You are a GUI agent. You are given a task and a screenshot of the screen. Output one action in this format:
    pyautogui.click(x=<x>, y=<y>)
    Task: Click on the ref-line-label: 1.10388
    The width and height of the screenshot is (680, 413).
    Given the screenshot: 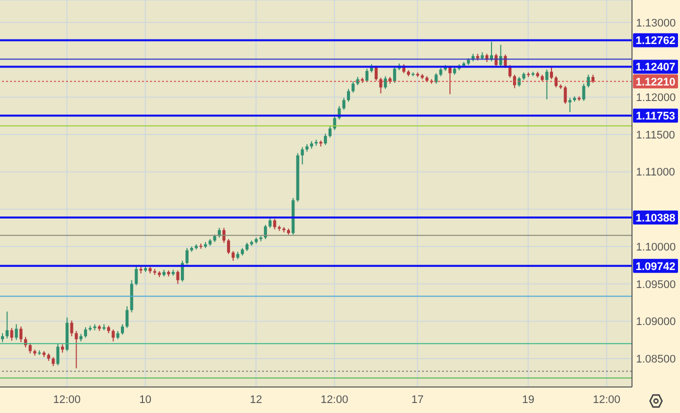 What is the action you would take?
    pyautogui.click(x=656, y=218)
    